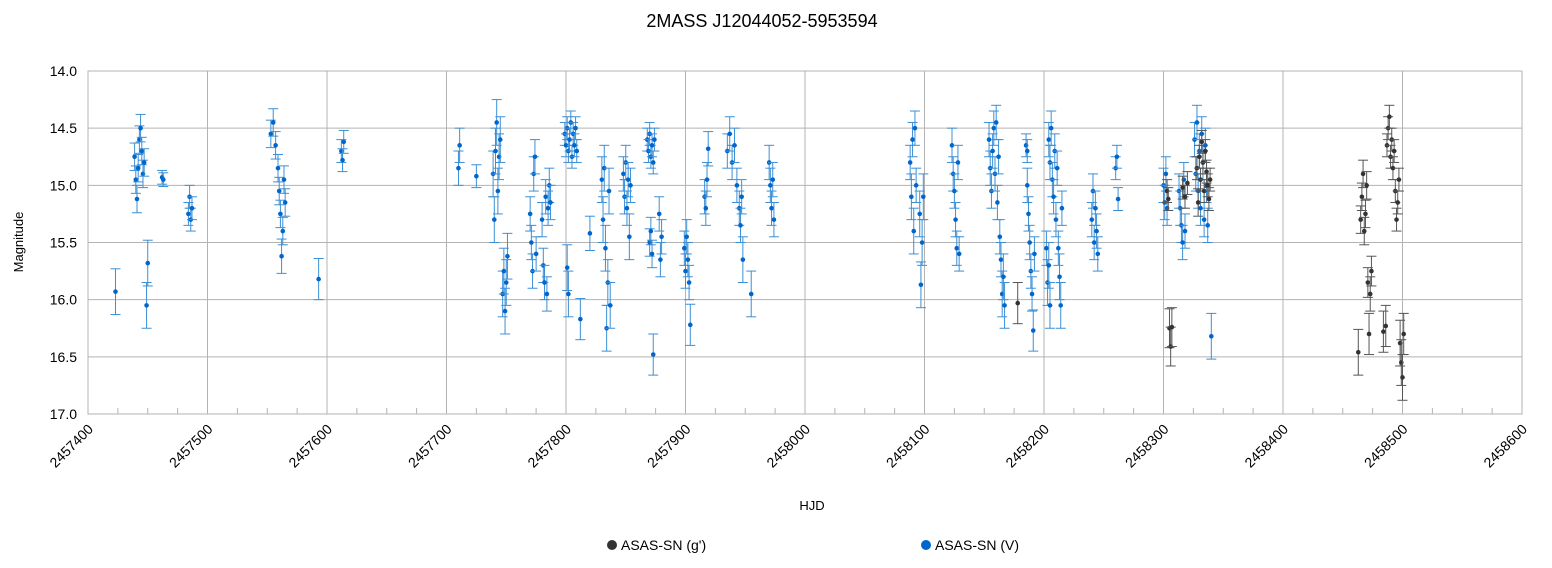 This screenshot has width=1552, height=568. Describe the element at coordinates (63, 71) in the screenshot. I see `y-tick-label: 14.0` at that location.